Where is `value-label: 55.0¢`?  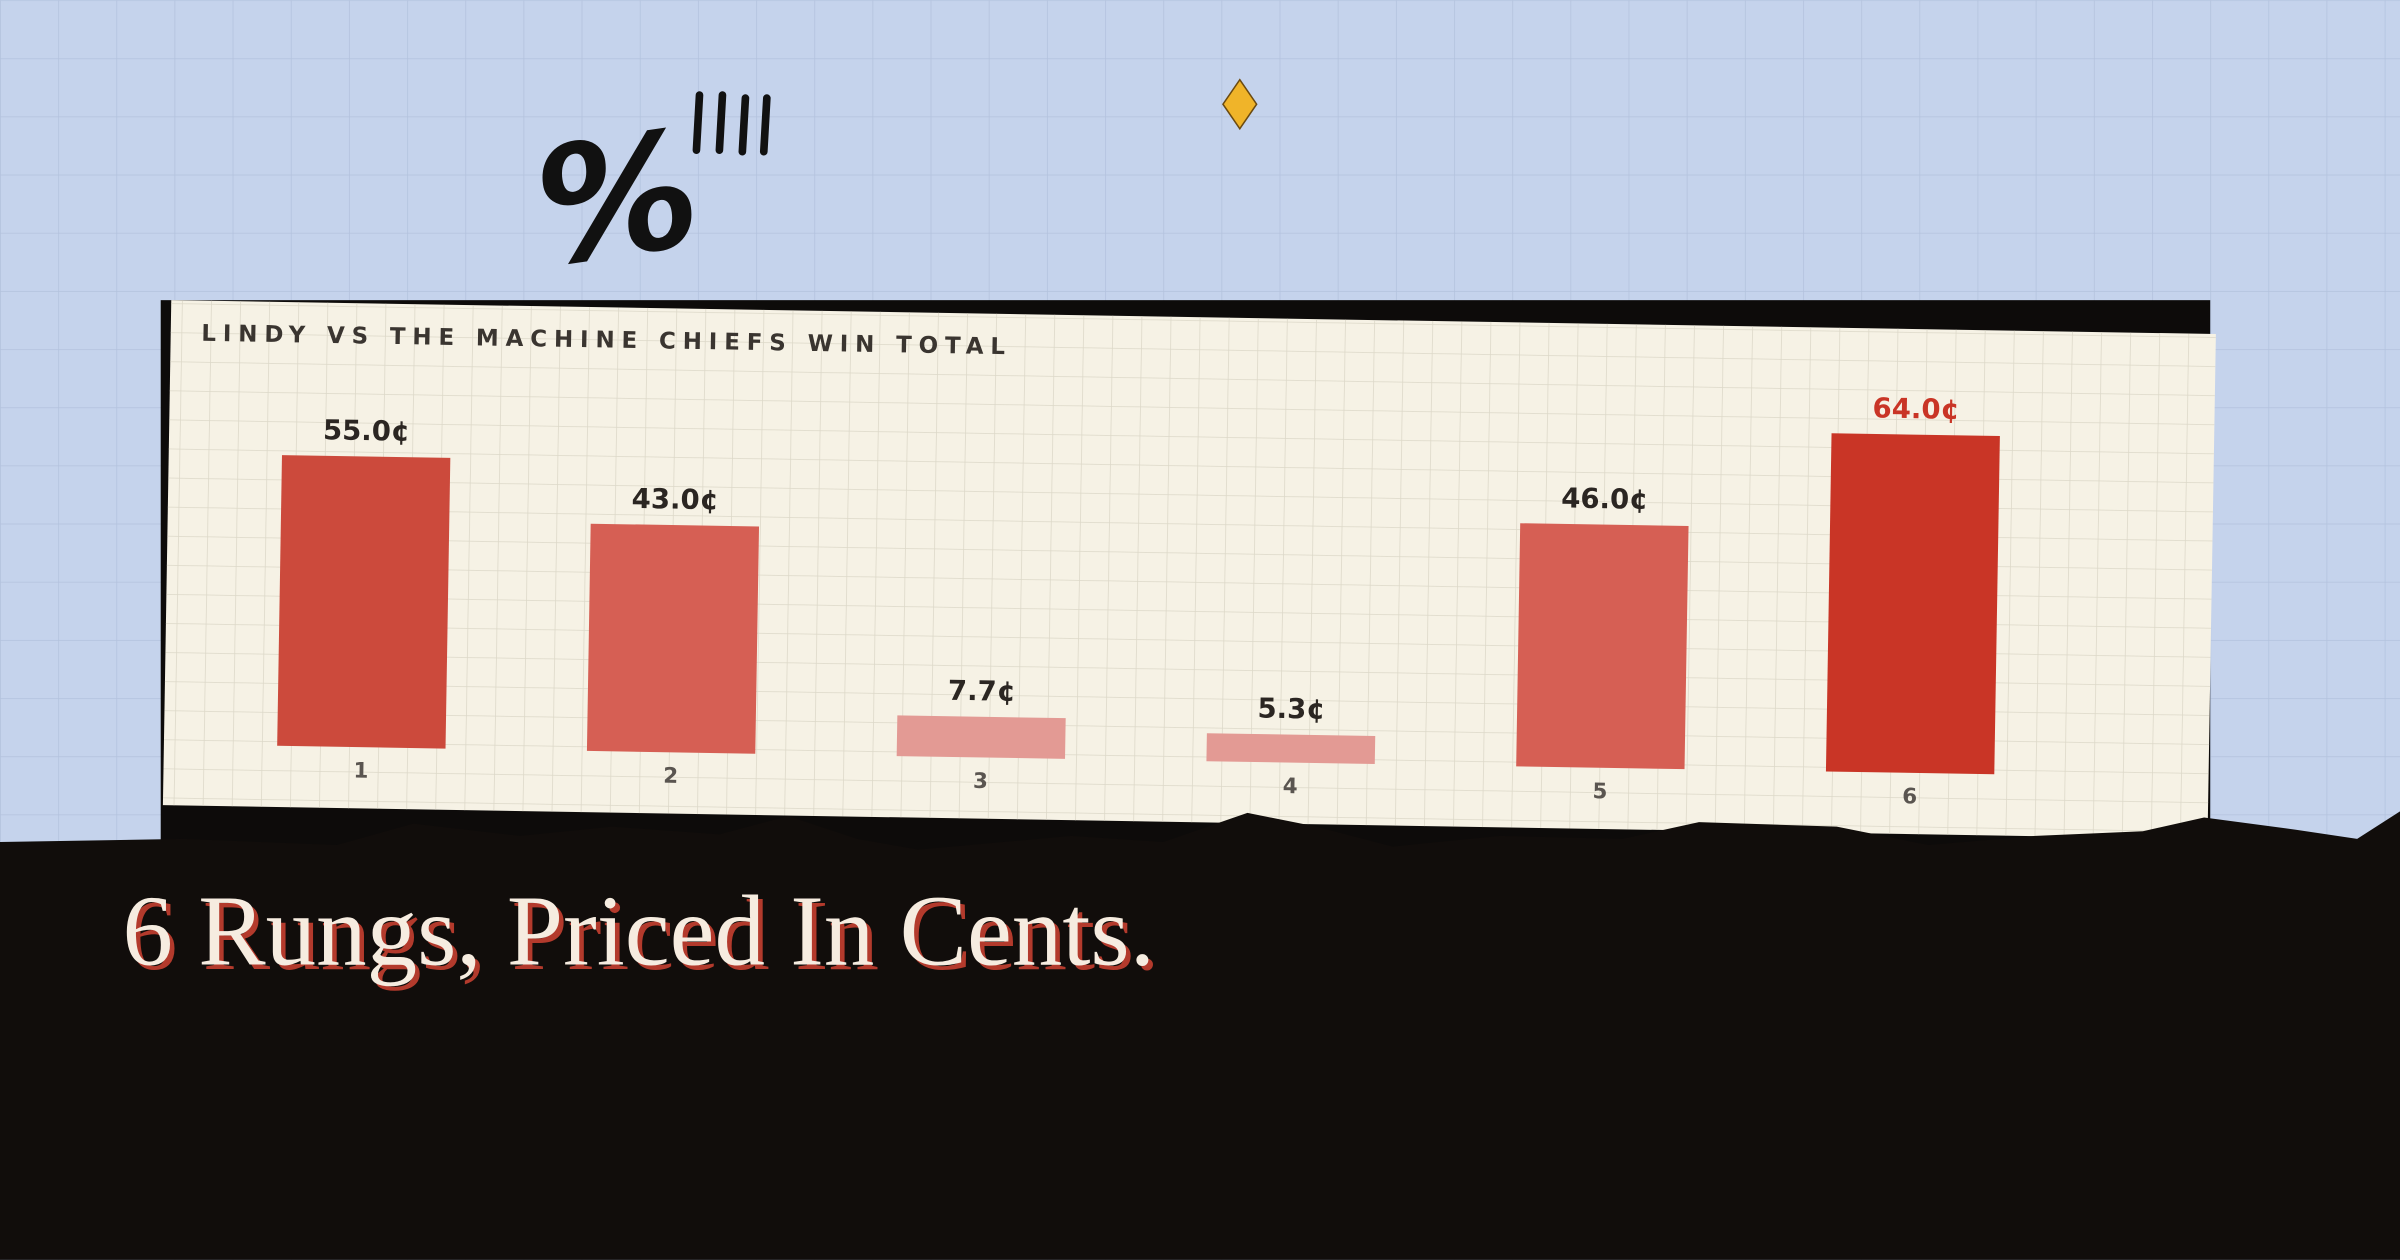
value-label: 55.0¢ is located at coordinates (367, 430).